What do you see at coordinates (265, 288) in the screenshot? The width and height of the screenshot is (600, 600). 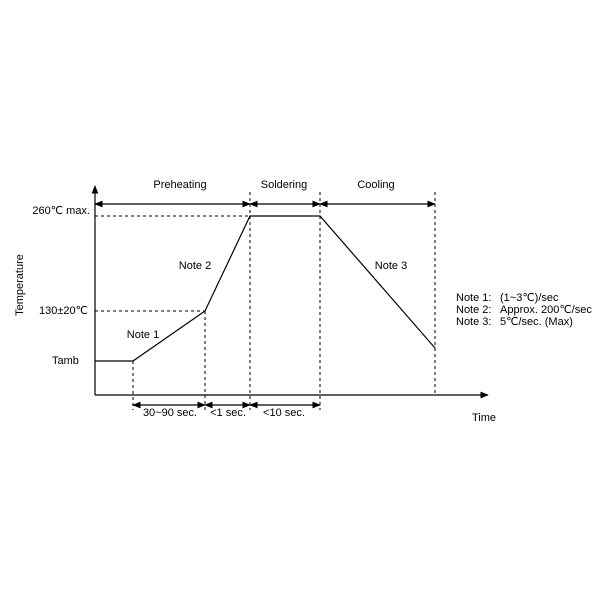 I see `temperature-profile` at bounding box center [265, 288].